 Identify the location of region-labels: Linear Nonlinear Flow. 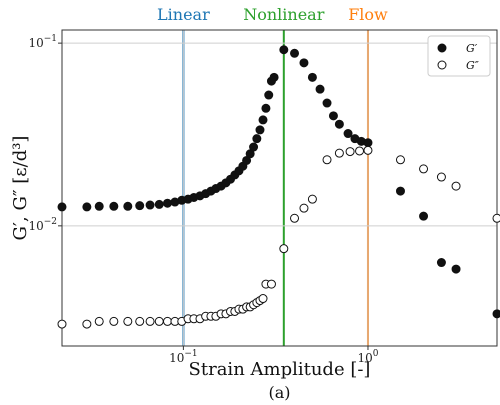
(272, 14).